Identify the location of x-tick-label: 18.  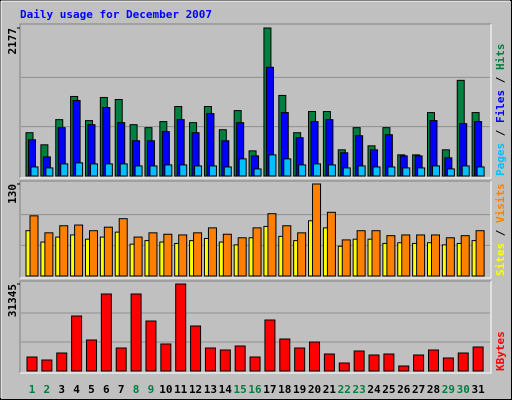
(284, 389).